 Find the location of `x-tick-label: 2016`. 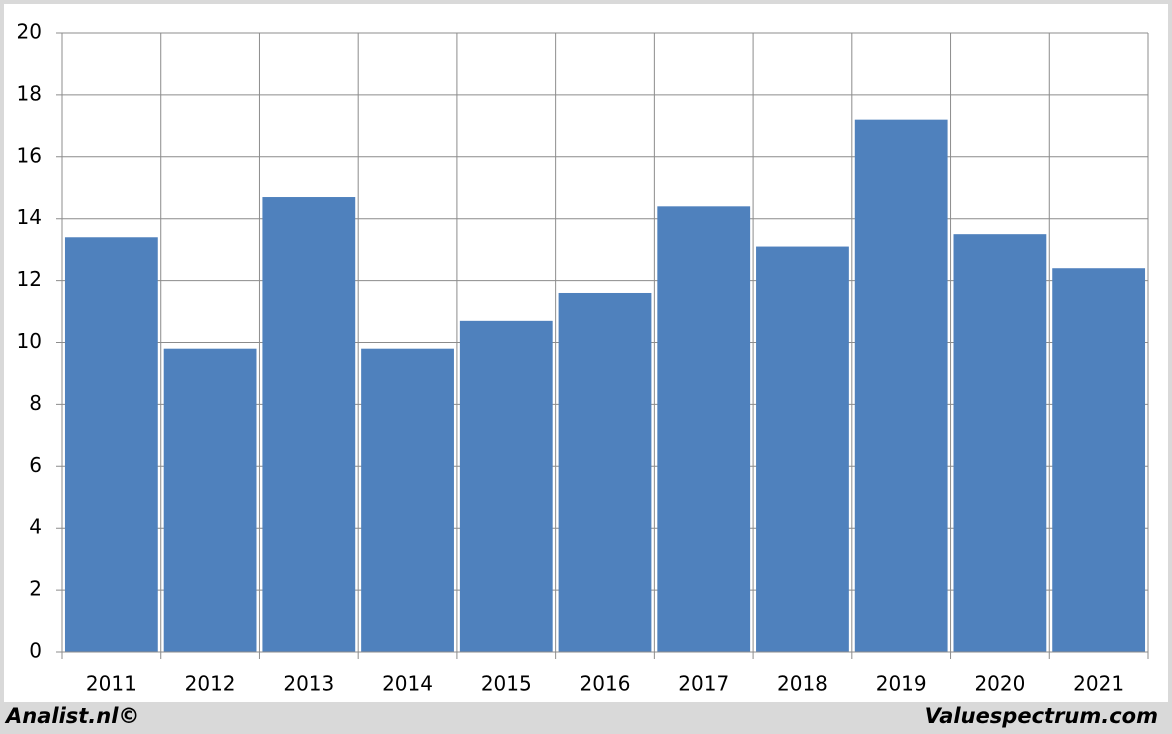

x-tick-label: 2016 is located at coordinates (605, 684).